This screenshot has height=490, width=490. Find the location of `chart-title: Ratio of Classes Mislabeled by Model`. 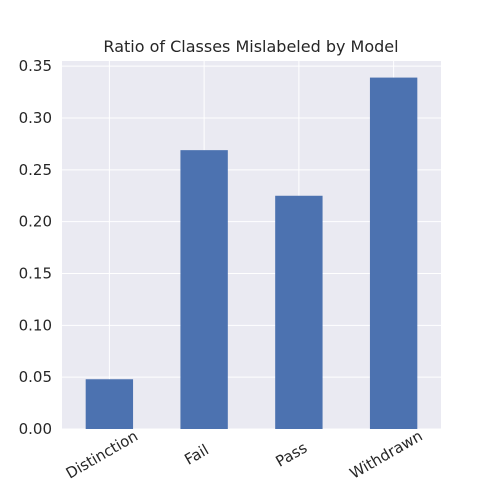

chart-title: Ratio of Classes Mislabeled by Model is located at coordinates (250, 46).